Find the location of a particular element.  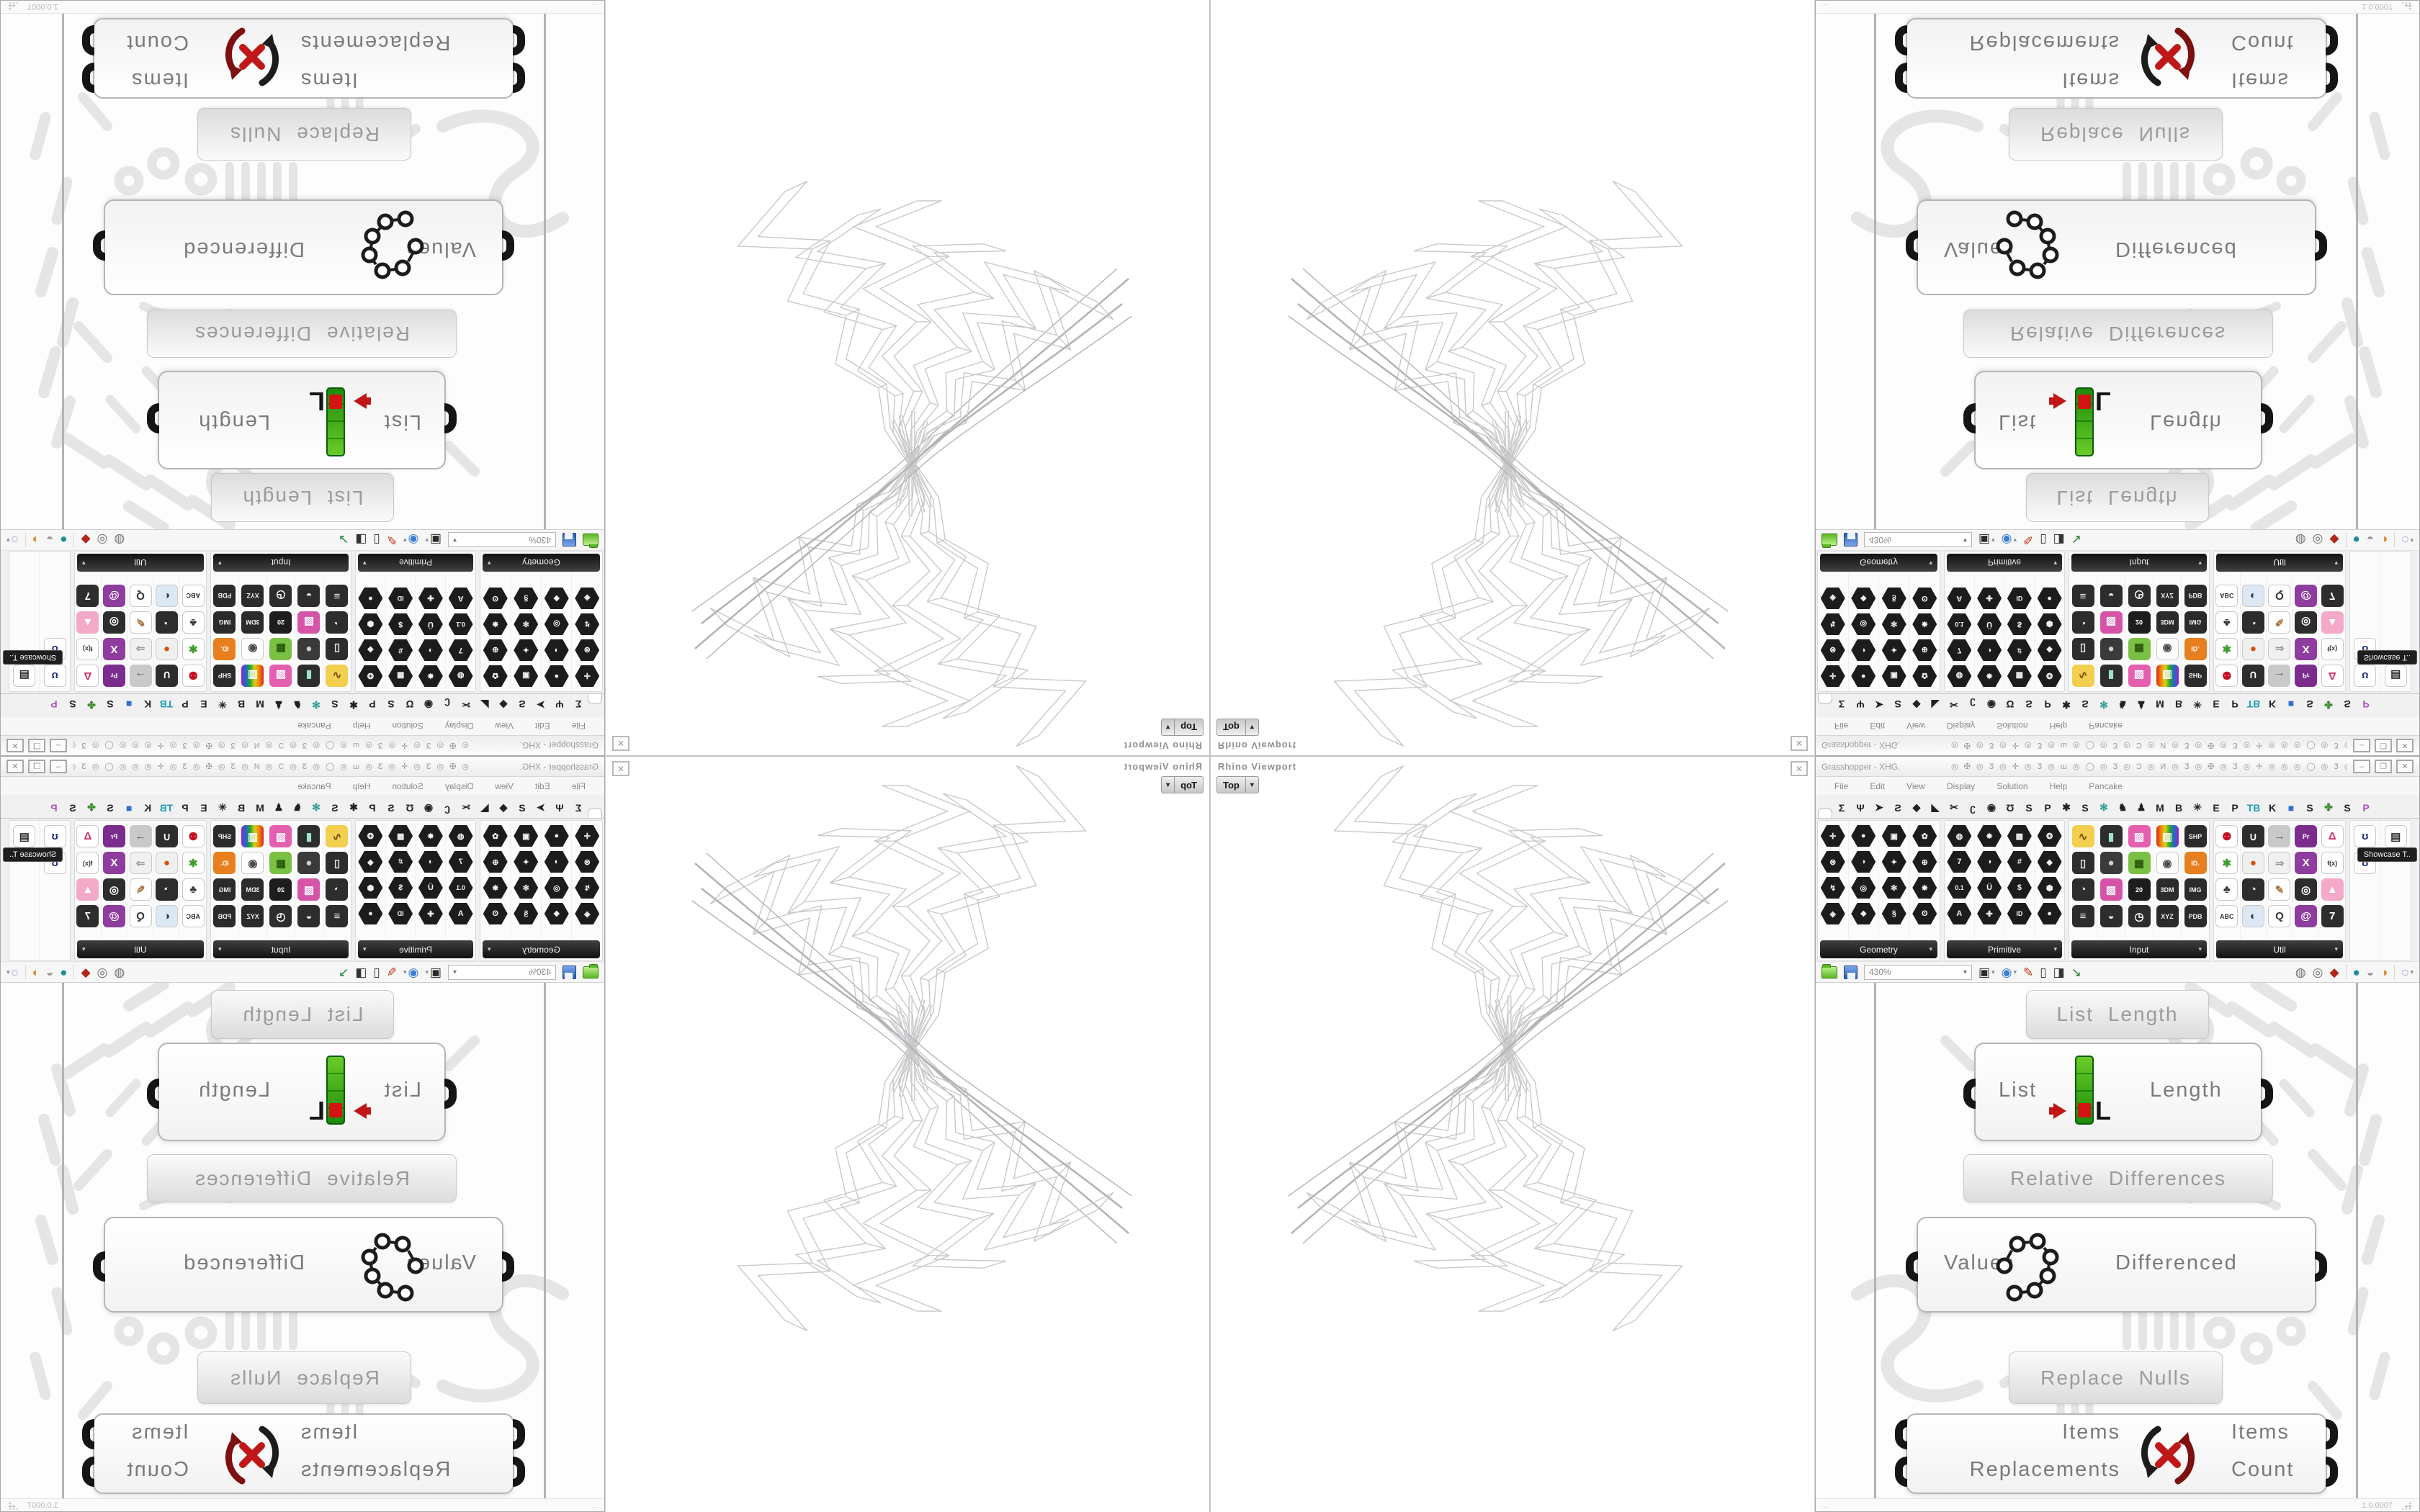

close-button: ✕ is located at coordinates (15, 766).